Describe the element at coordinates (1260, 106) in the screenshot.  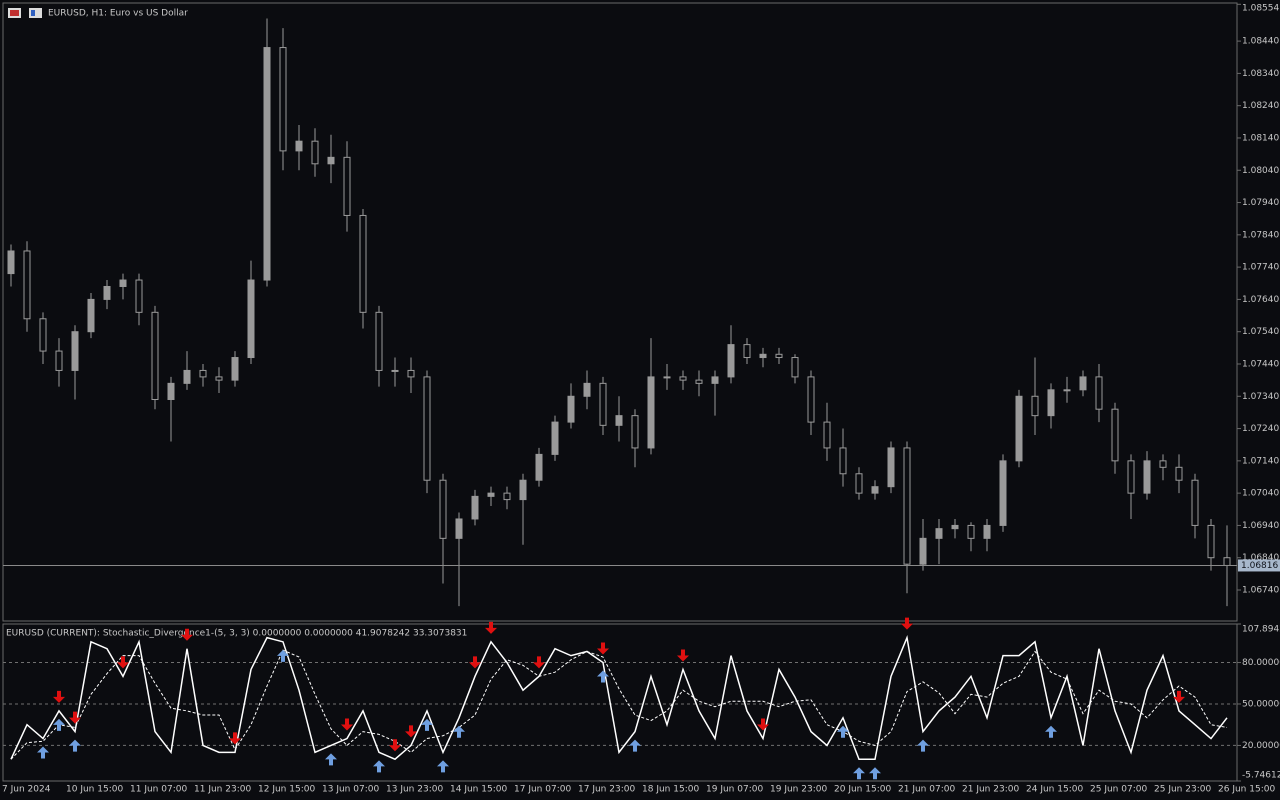
I see `y-tick-label: 1.08240` at that location.